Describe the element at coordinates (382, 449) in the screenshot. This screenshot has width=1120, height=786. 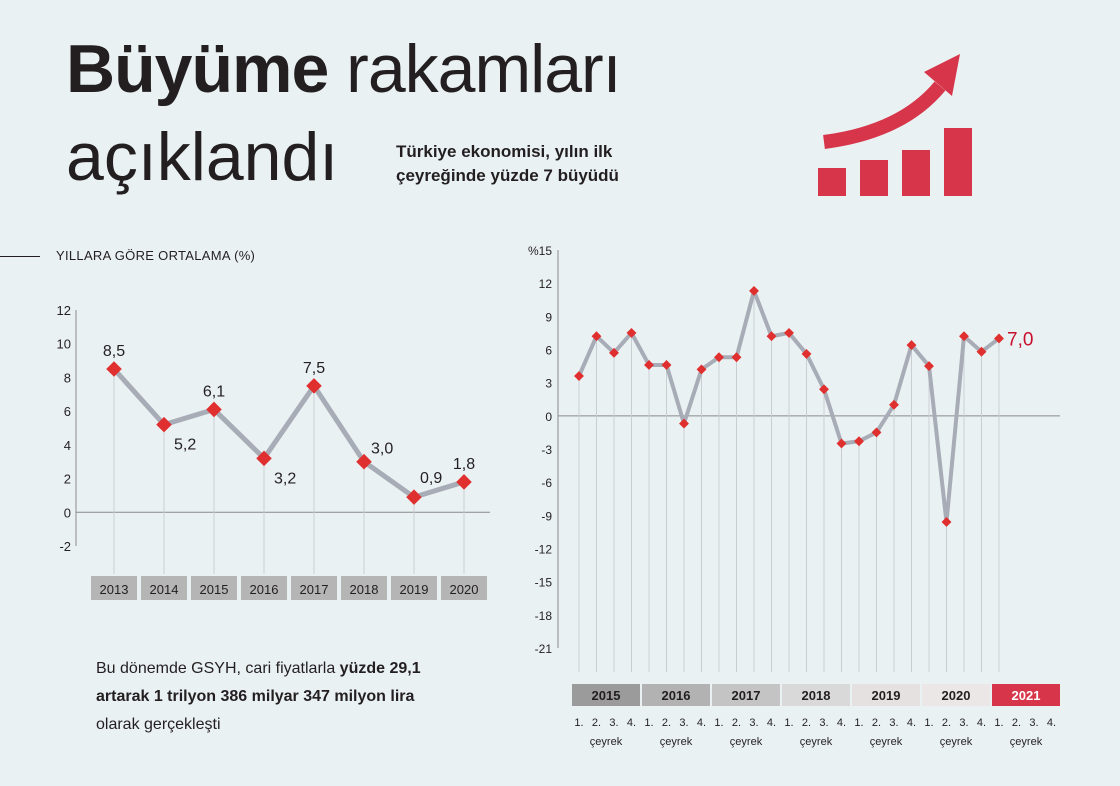
I see `data-label: 3,0` at that location.